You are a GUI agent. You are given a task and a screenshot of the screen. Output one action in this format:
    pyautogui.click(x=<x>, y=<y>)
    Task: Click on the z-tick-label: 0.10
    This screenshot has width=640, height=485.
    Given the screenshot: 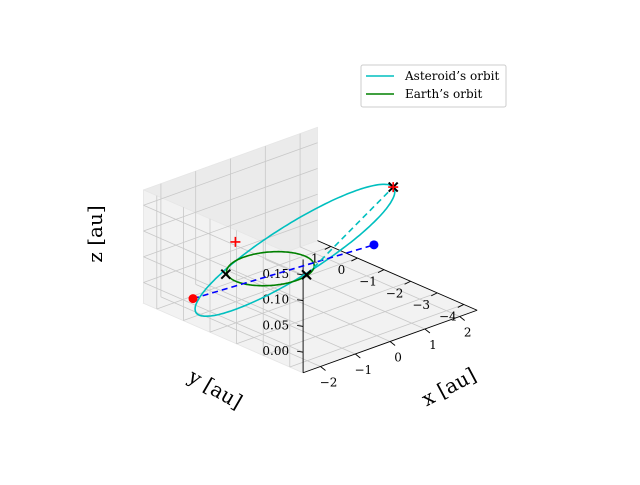 What is the action you would take?
    pyautogui.click(x=275, y=300)
    